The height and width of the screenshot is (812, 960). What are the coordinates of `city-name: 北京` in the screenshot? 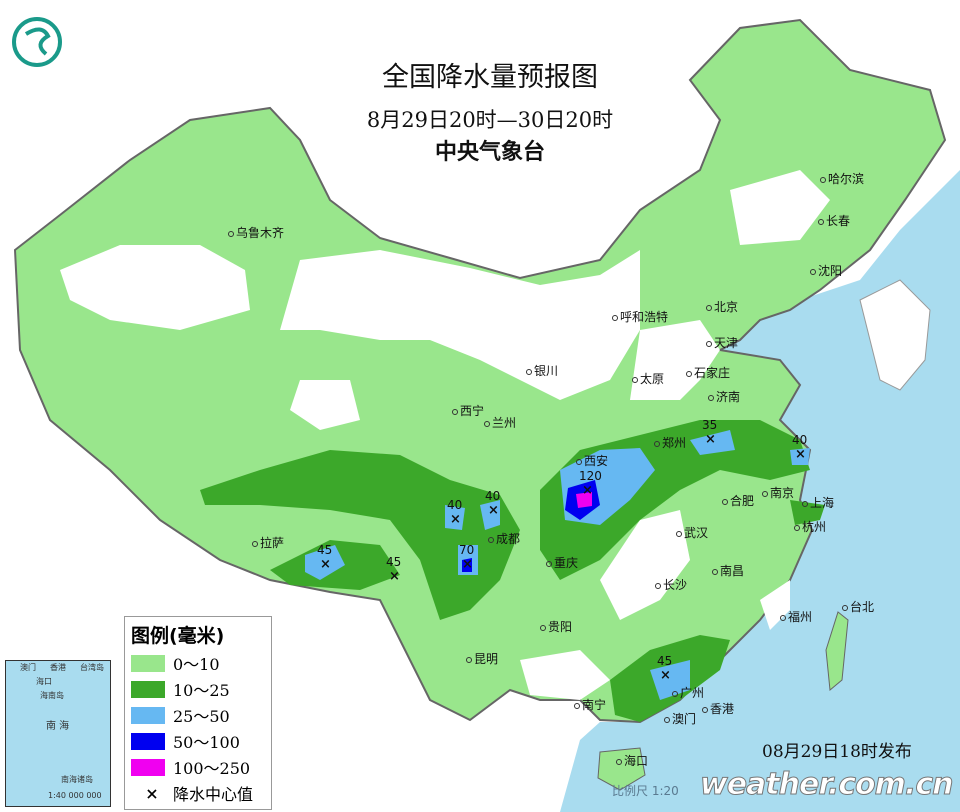 It's located at (726, 307).